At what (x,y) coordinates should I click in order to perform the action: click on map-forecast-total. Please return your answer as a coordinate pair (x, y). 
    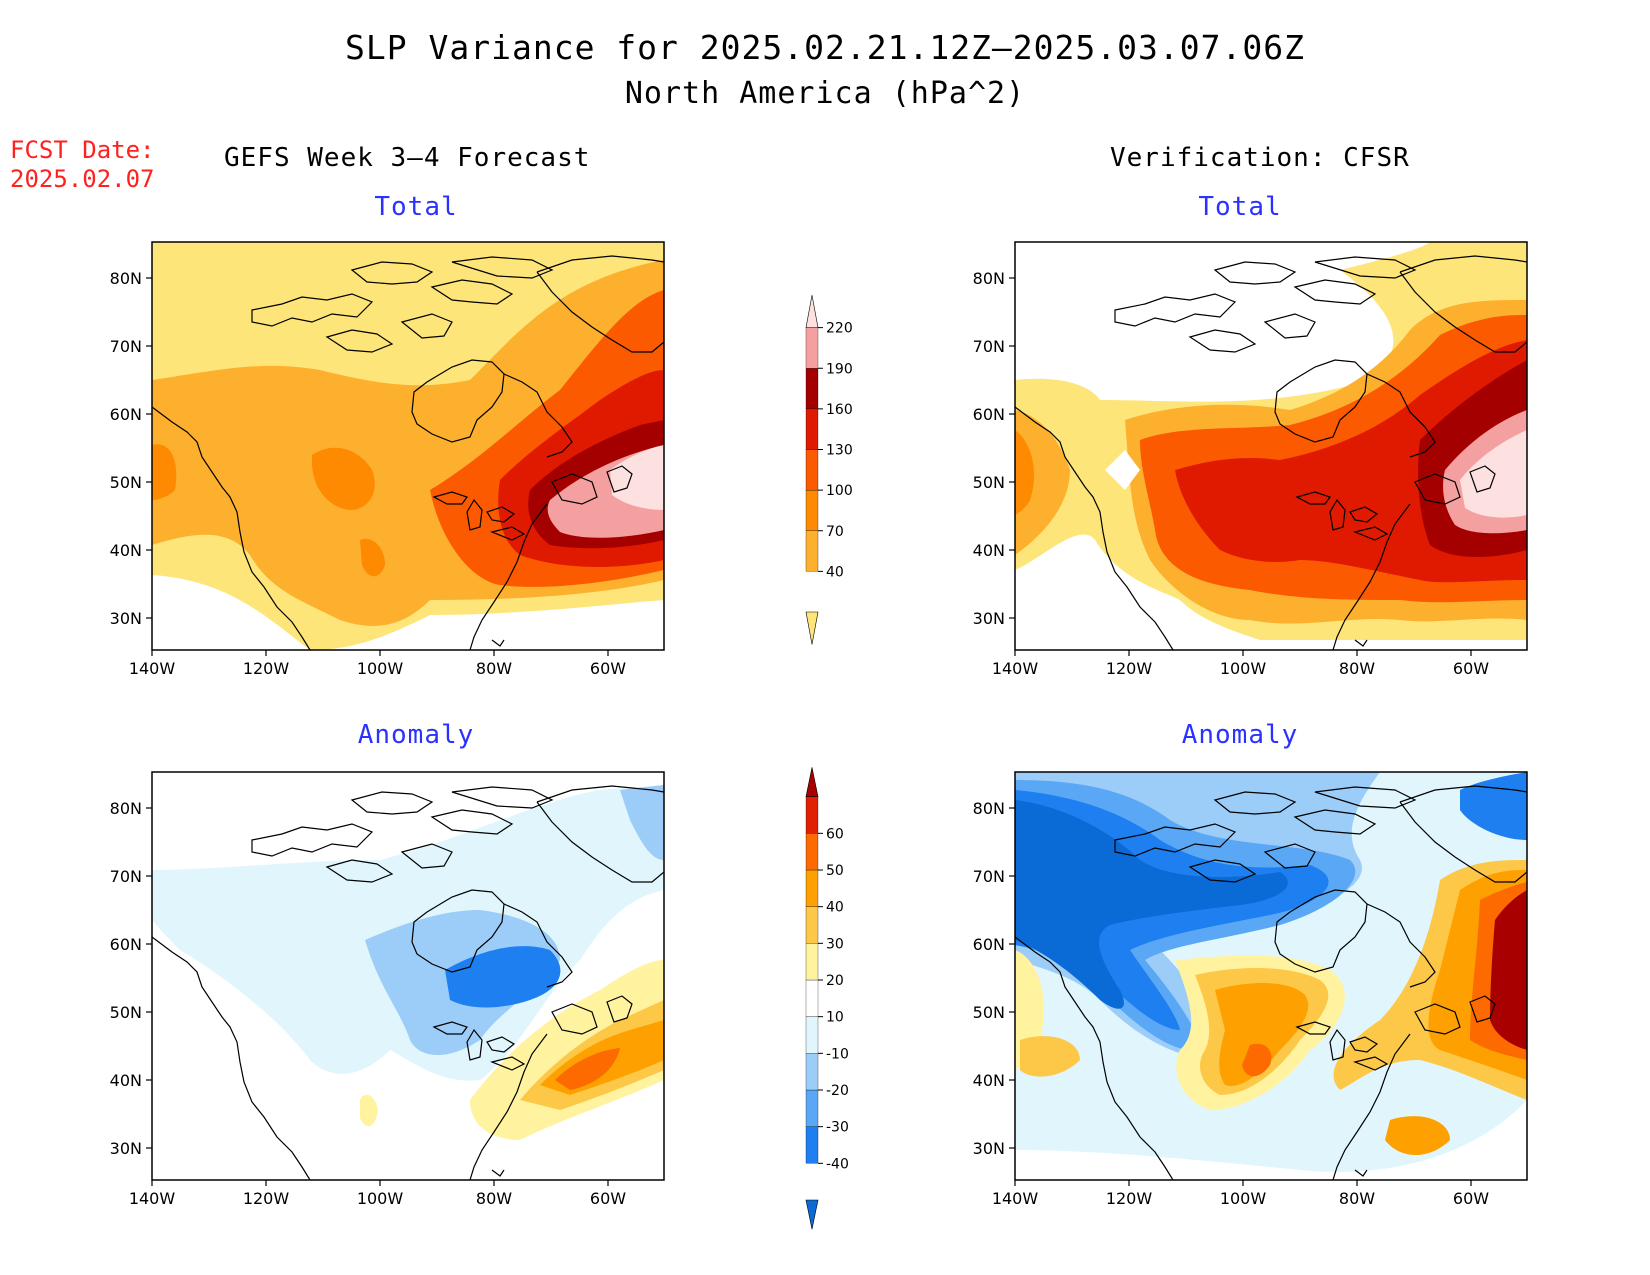
    Looking at the image, I should click on (408, 446).